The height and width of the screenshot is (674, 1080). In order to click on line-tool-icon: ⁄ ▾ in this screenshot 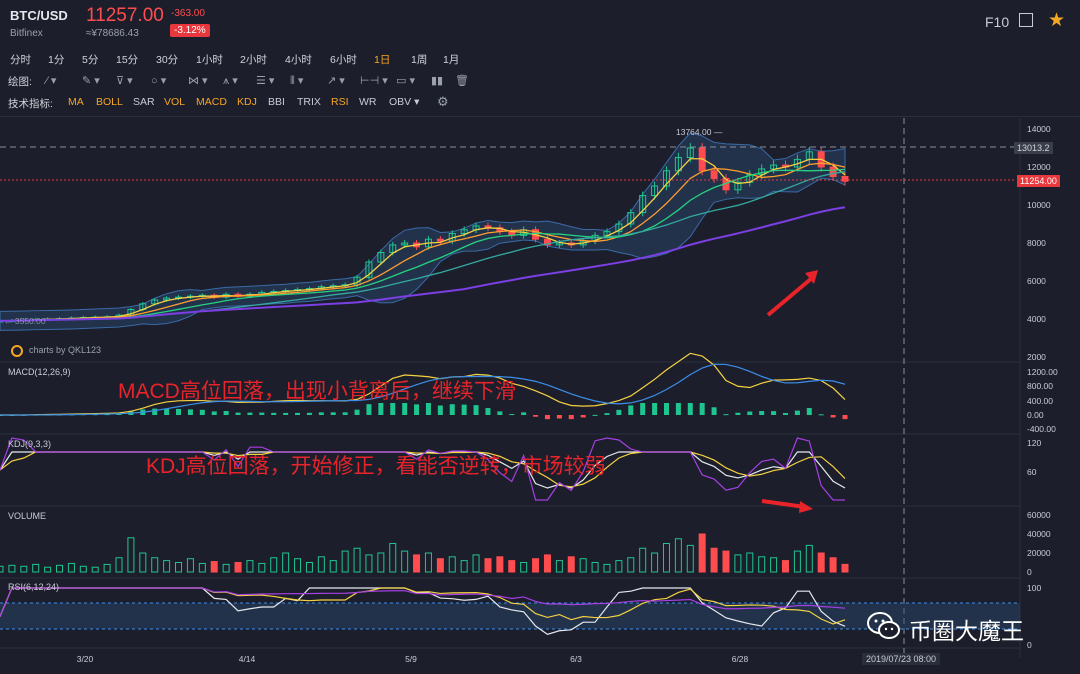, I will do `click(51, 81)`.